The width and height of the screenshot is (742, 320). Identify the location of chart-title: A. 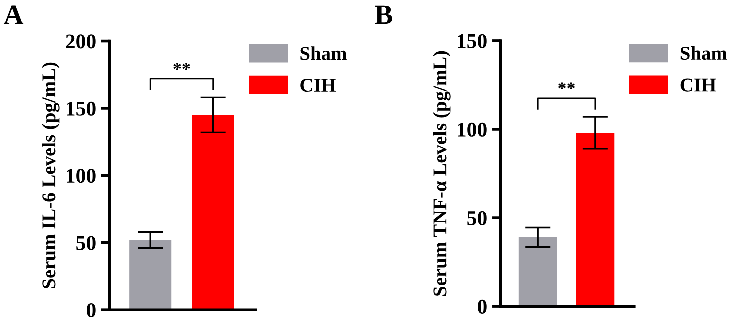
(14, 15).